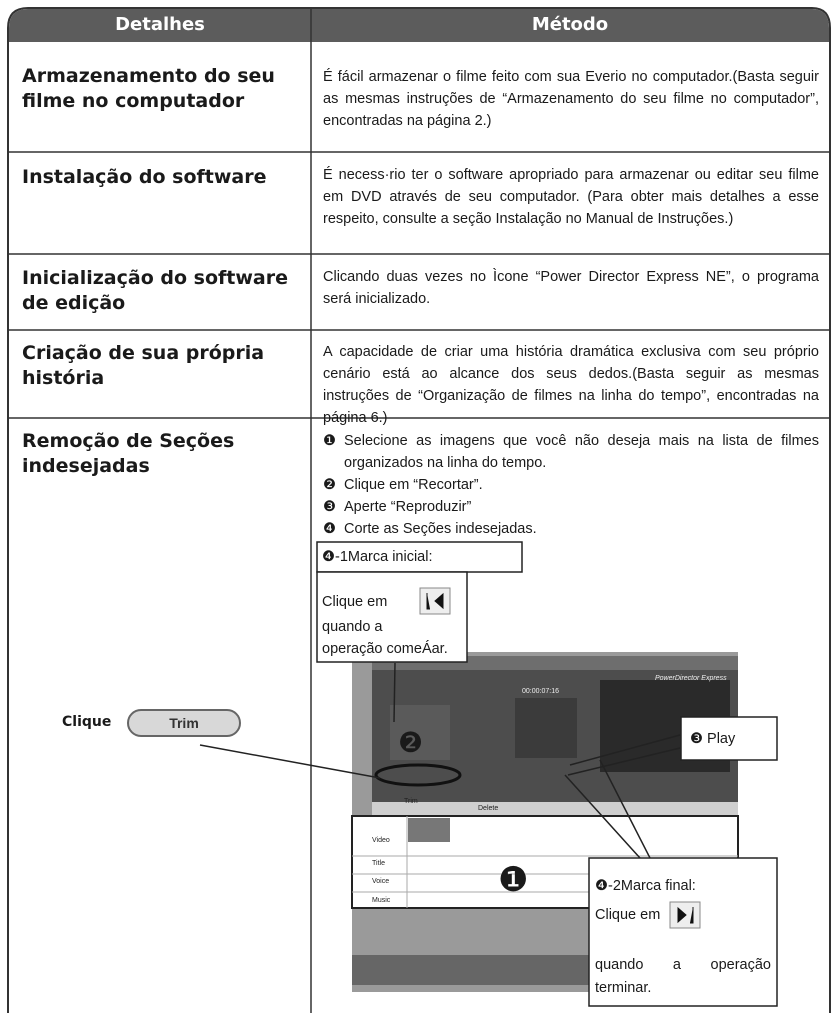 The width and height of the screenshot is (832, 1015). What do you see at coordinates (408, 507) in the screenshot?
I see `step-text: Aperte “Reproduzir”` at bounding box center [408, 507].